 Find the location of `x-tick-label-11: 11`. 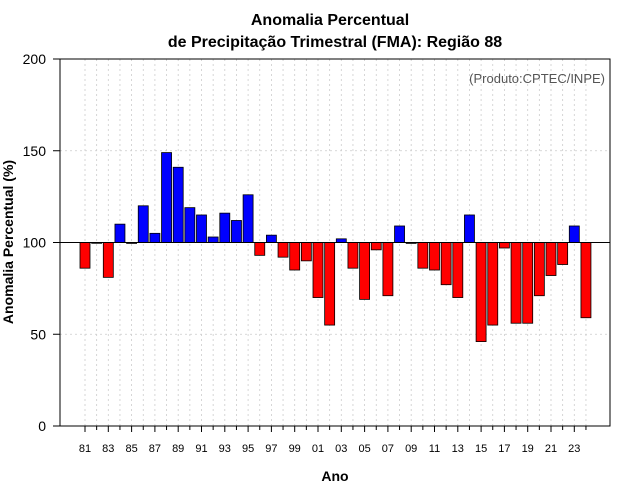

x-tick-label-11: 11 is located at coordinates (434, 449).